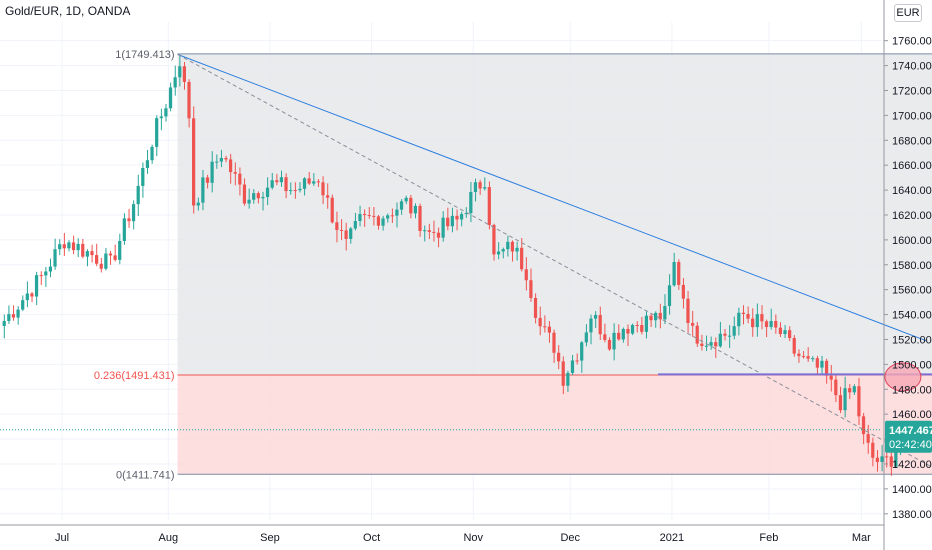 The image size is (932, 550). Describe the element at coordinates (912, 390) in the screenshot. I see `y-tick-label: 1480.000` at that location.